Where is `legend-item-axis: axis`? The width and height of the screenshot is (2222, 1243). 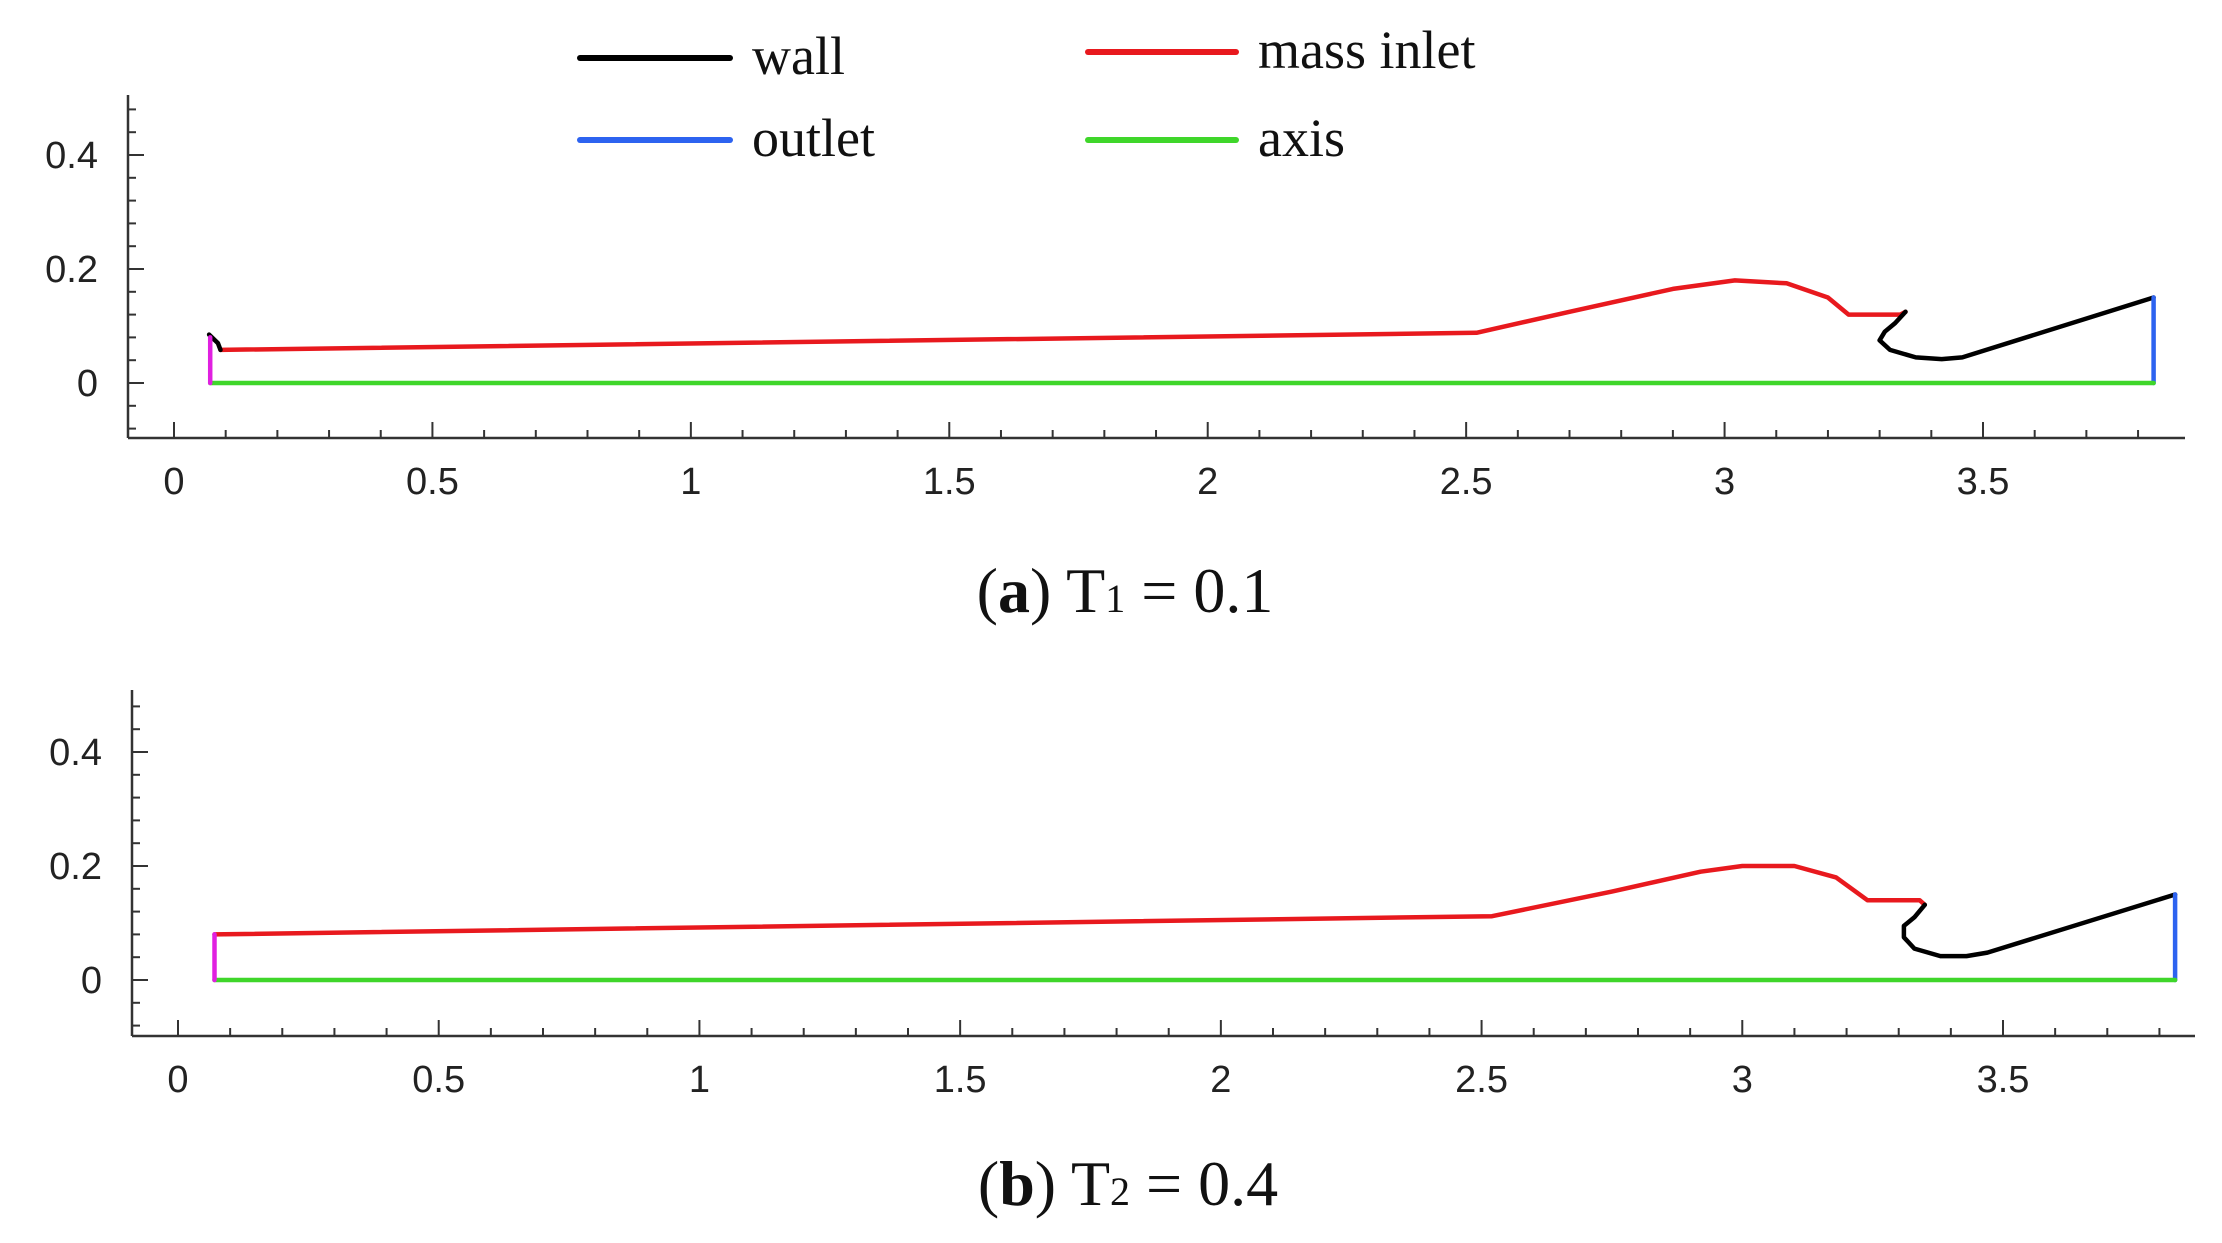
legend-item-axis: axis is located at coordinates (1215, 138).